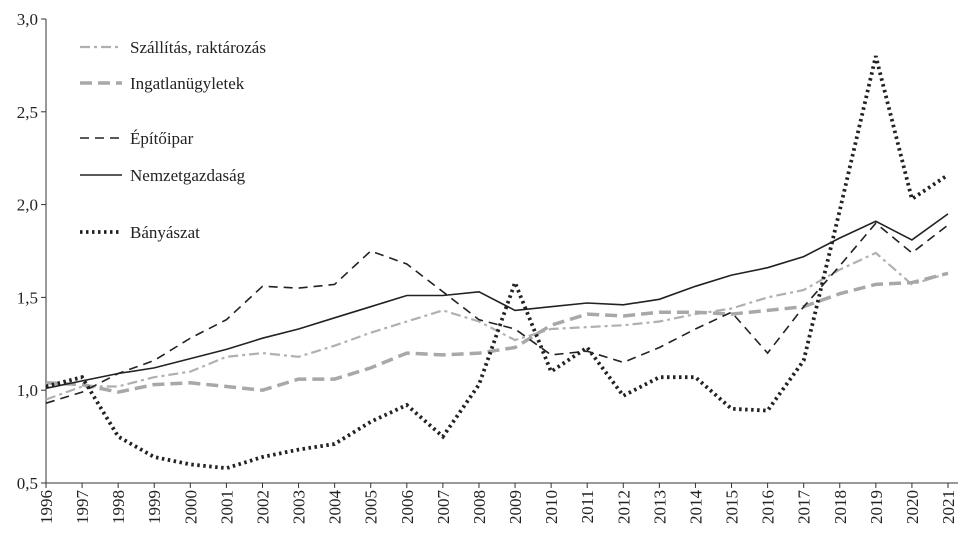  What do you see at coordinates (27, 19) in the screenshot?
I see `y-tick-label: 3,0` at bounding box center [27, 19].